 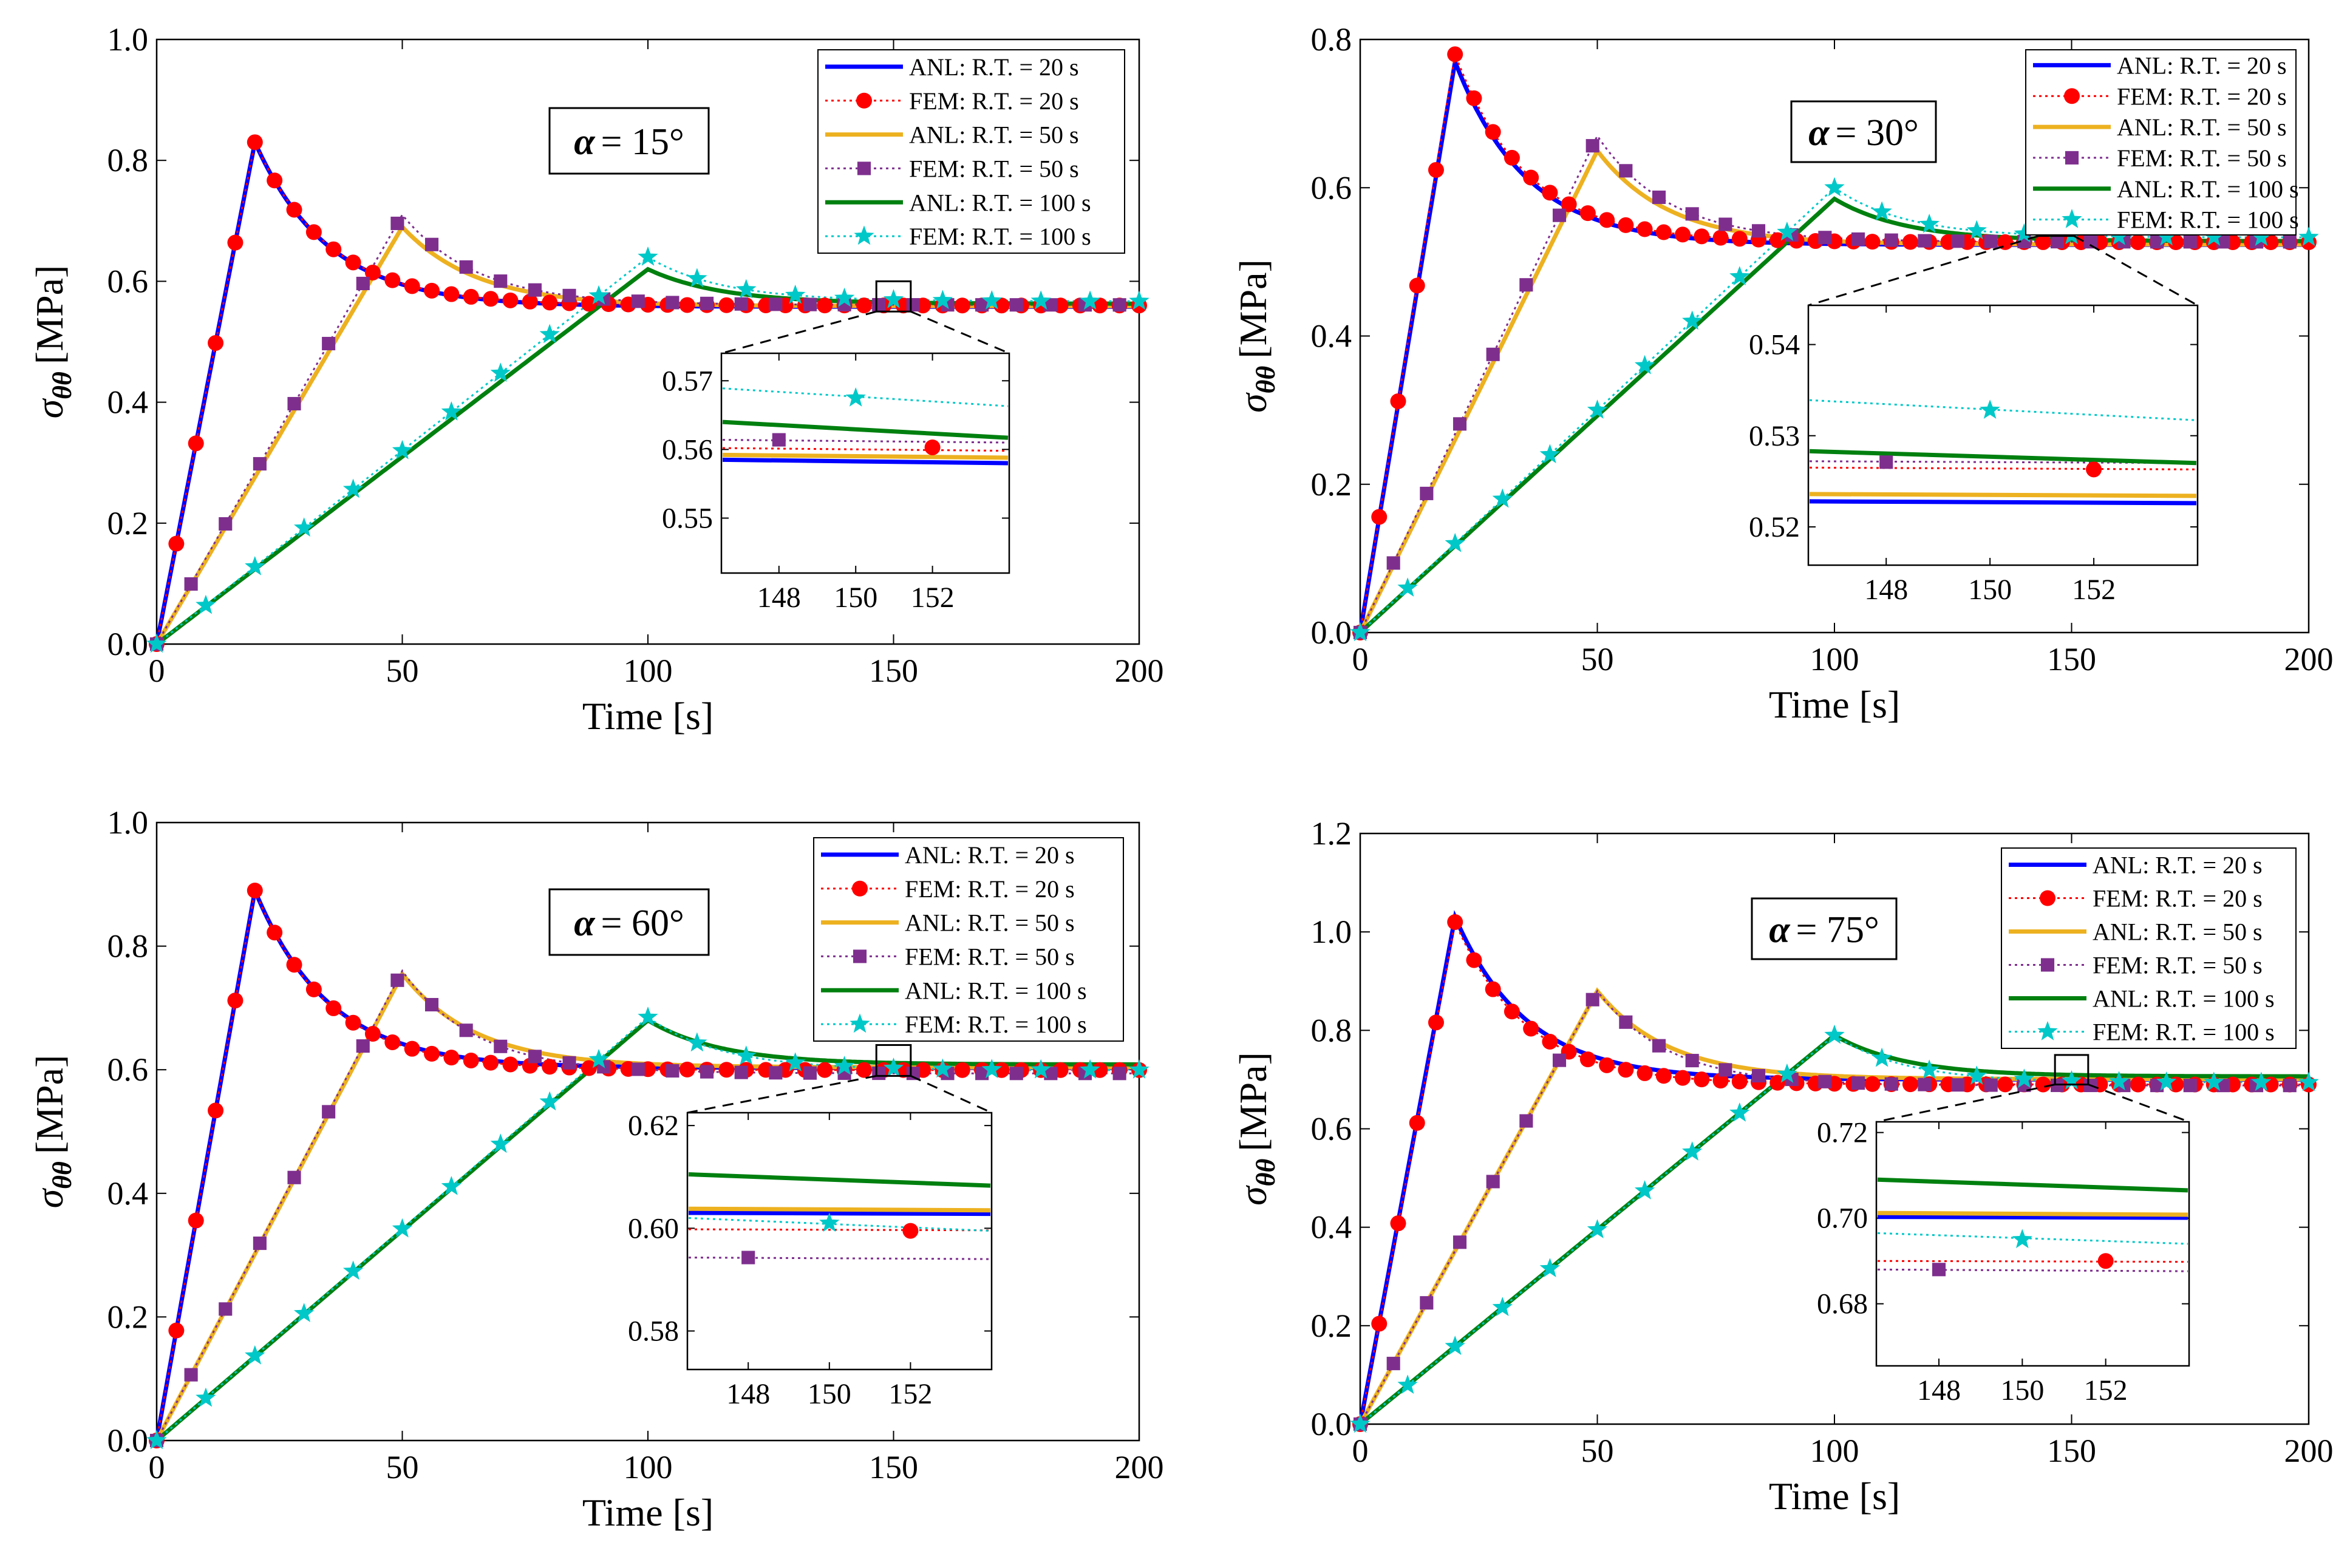 What do you see at coordinates (2022, 1390) in the screenshot?
I see `inset-x-tick-label: 150` at bounding box center [2022, 1390].